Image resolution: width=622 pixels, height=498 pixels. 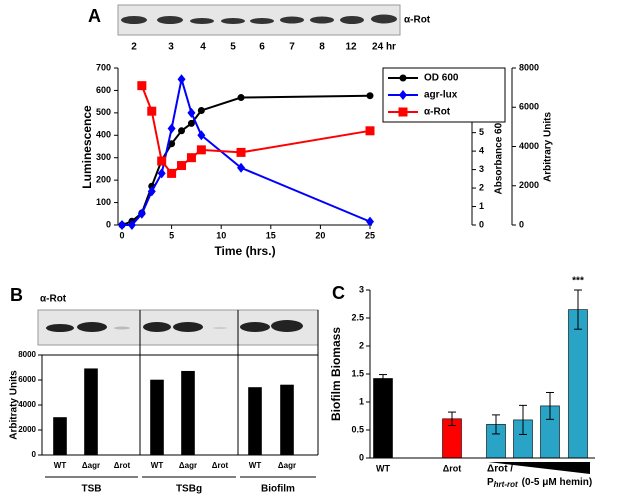 What do you see at coordinates (27, 379) in the screenshot?
I see `y-tick-label: 6000` at bounding box center [27, 379].